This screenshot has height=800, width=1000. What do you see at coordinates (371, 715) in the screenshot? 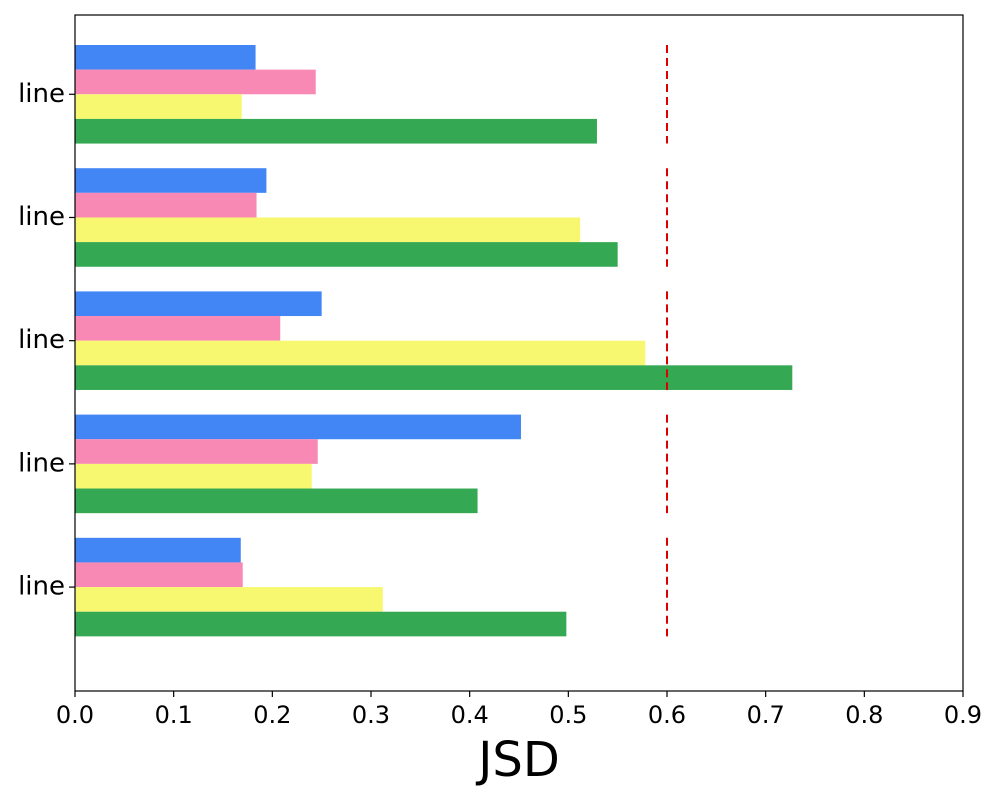
I see `x-tick-label: 0.3` at bounding box center [371, 715].